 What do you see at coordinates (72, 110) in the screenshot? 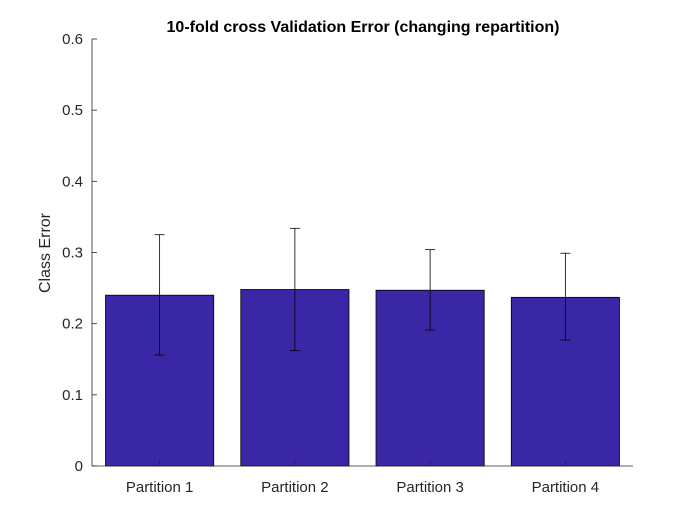
I see `y-tick-label: 0.5` at bounding box center [72, 110].